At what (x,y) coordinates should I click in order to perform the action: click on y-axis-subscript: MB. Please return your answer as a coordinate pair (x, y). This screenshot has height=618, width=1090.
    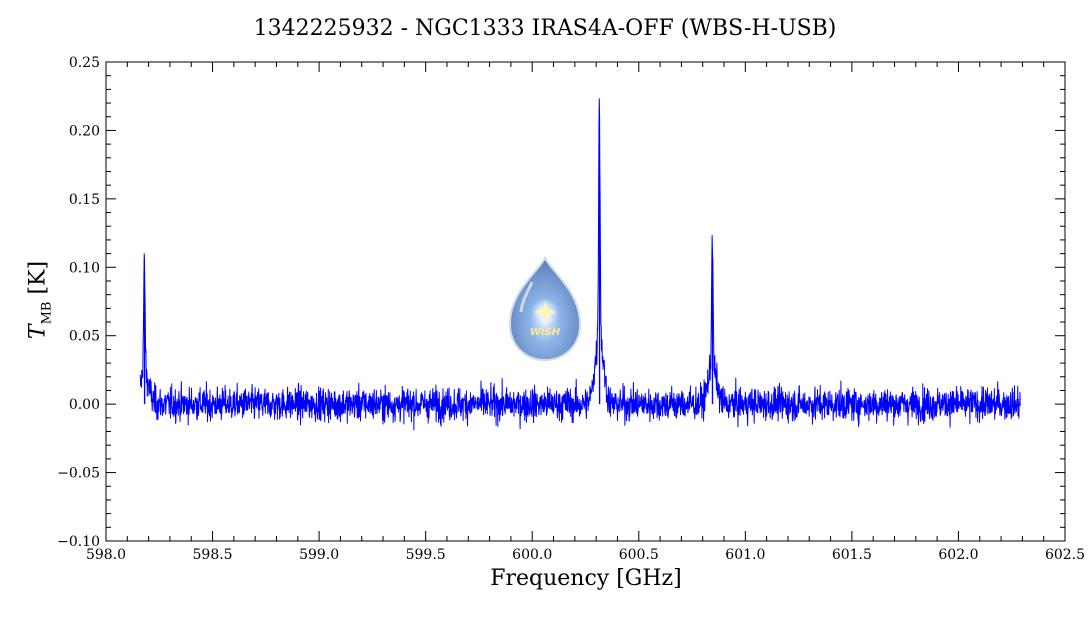
    Looking at the image, I should click on (47, 313).